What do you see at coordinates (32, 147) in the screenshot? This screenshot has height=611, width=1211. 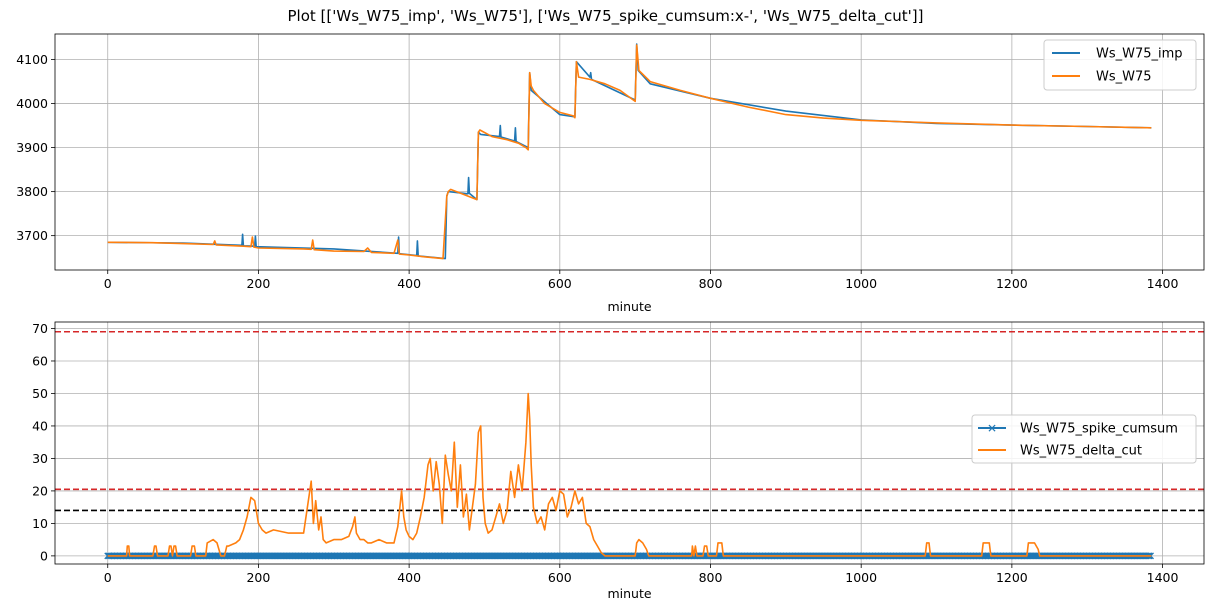 I see `top-y-tick-label: 3900` at bounding box center [32, 147].